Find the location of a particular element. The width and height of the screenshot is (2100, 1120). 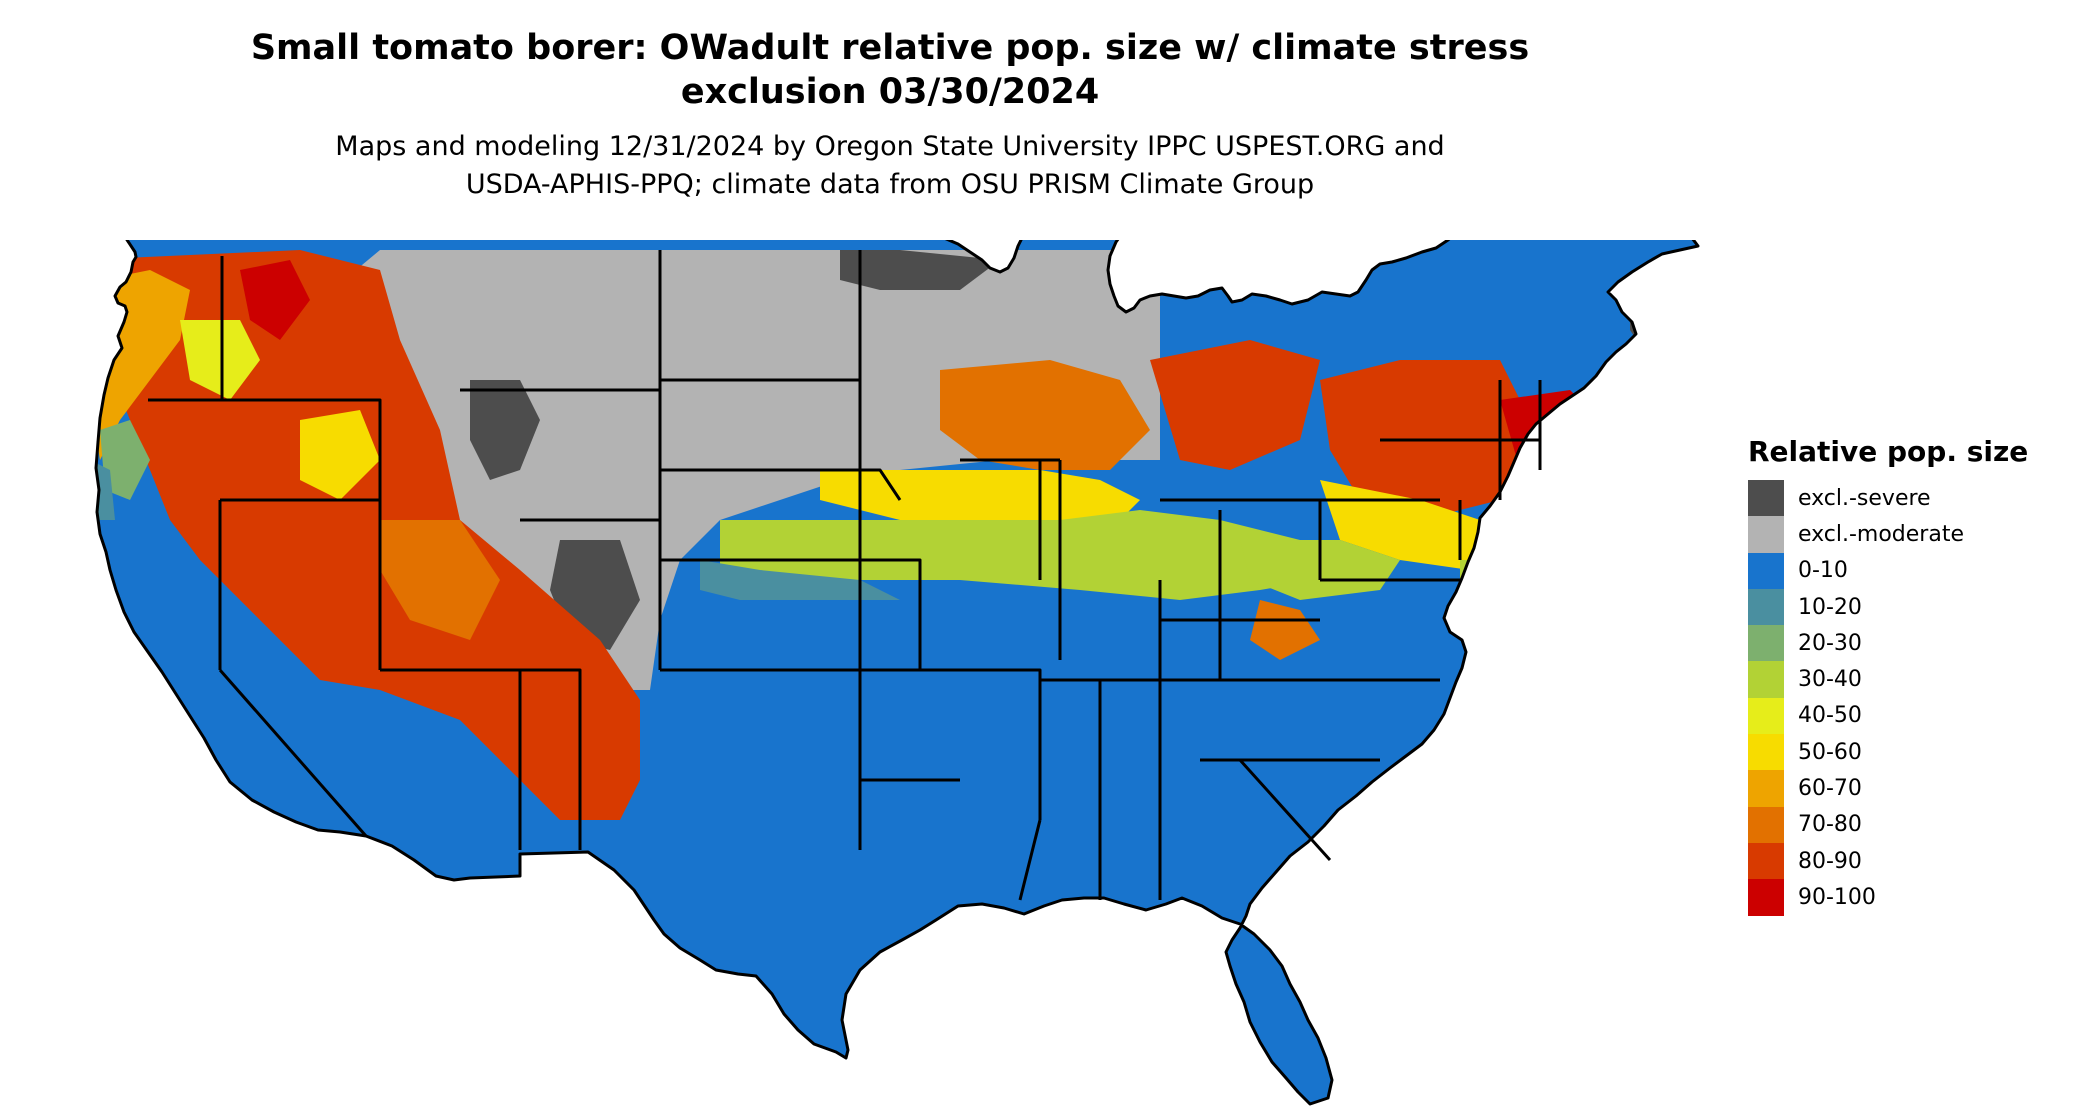

legend-label: 50-60 is located at coordinates (1830, 752).